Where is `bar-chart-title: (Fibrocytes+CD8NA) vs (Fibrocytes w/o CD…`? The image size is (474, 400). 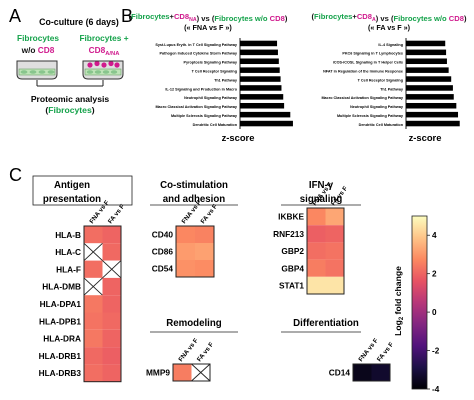 bar-chart-title: (Fibrocytes+CD8NA) vs (Fibrocytes w/o CD… is located at coordinates (208, 17).